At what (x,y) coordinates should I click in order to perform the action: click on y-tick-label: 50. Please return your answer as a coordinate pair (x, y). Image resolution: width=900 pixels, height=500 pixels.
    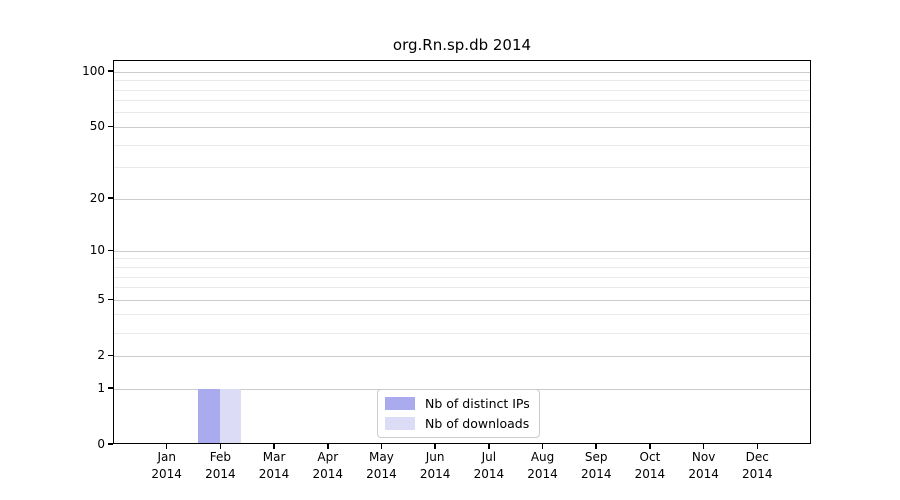
    Looking at the image, I should click on (97, 125).